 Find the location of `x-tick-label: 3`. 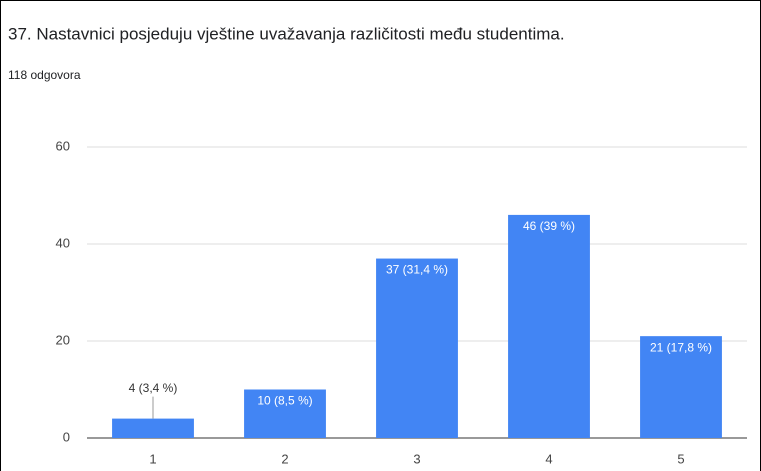

x-tick-label: 3 is located at coordinates (416, 458).